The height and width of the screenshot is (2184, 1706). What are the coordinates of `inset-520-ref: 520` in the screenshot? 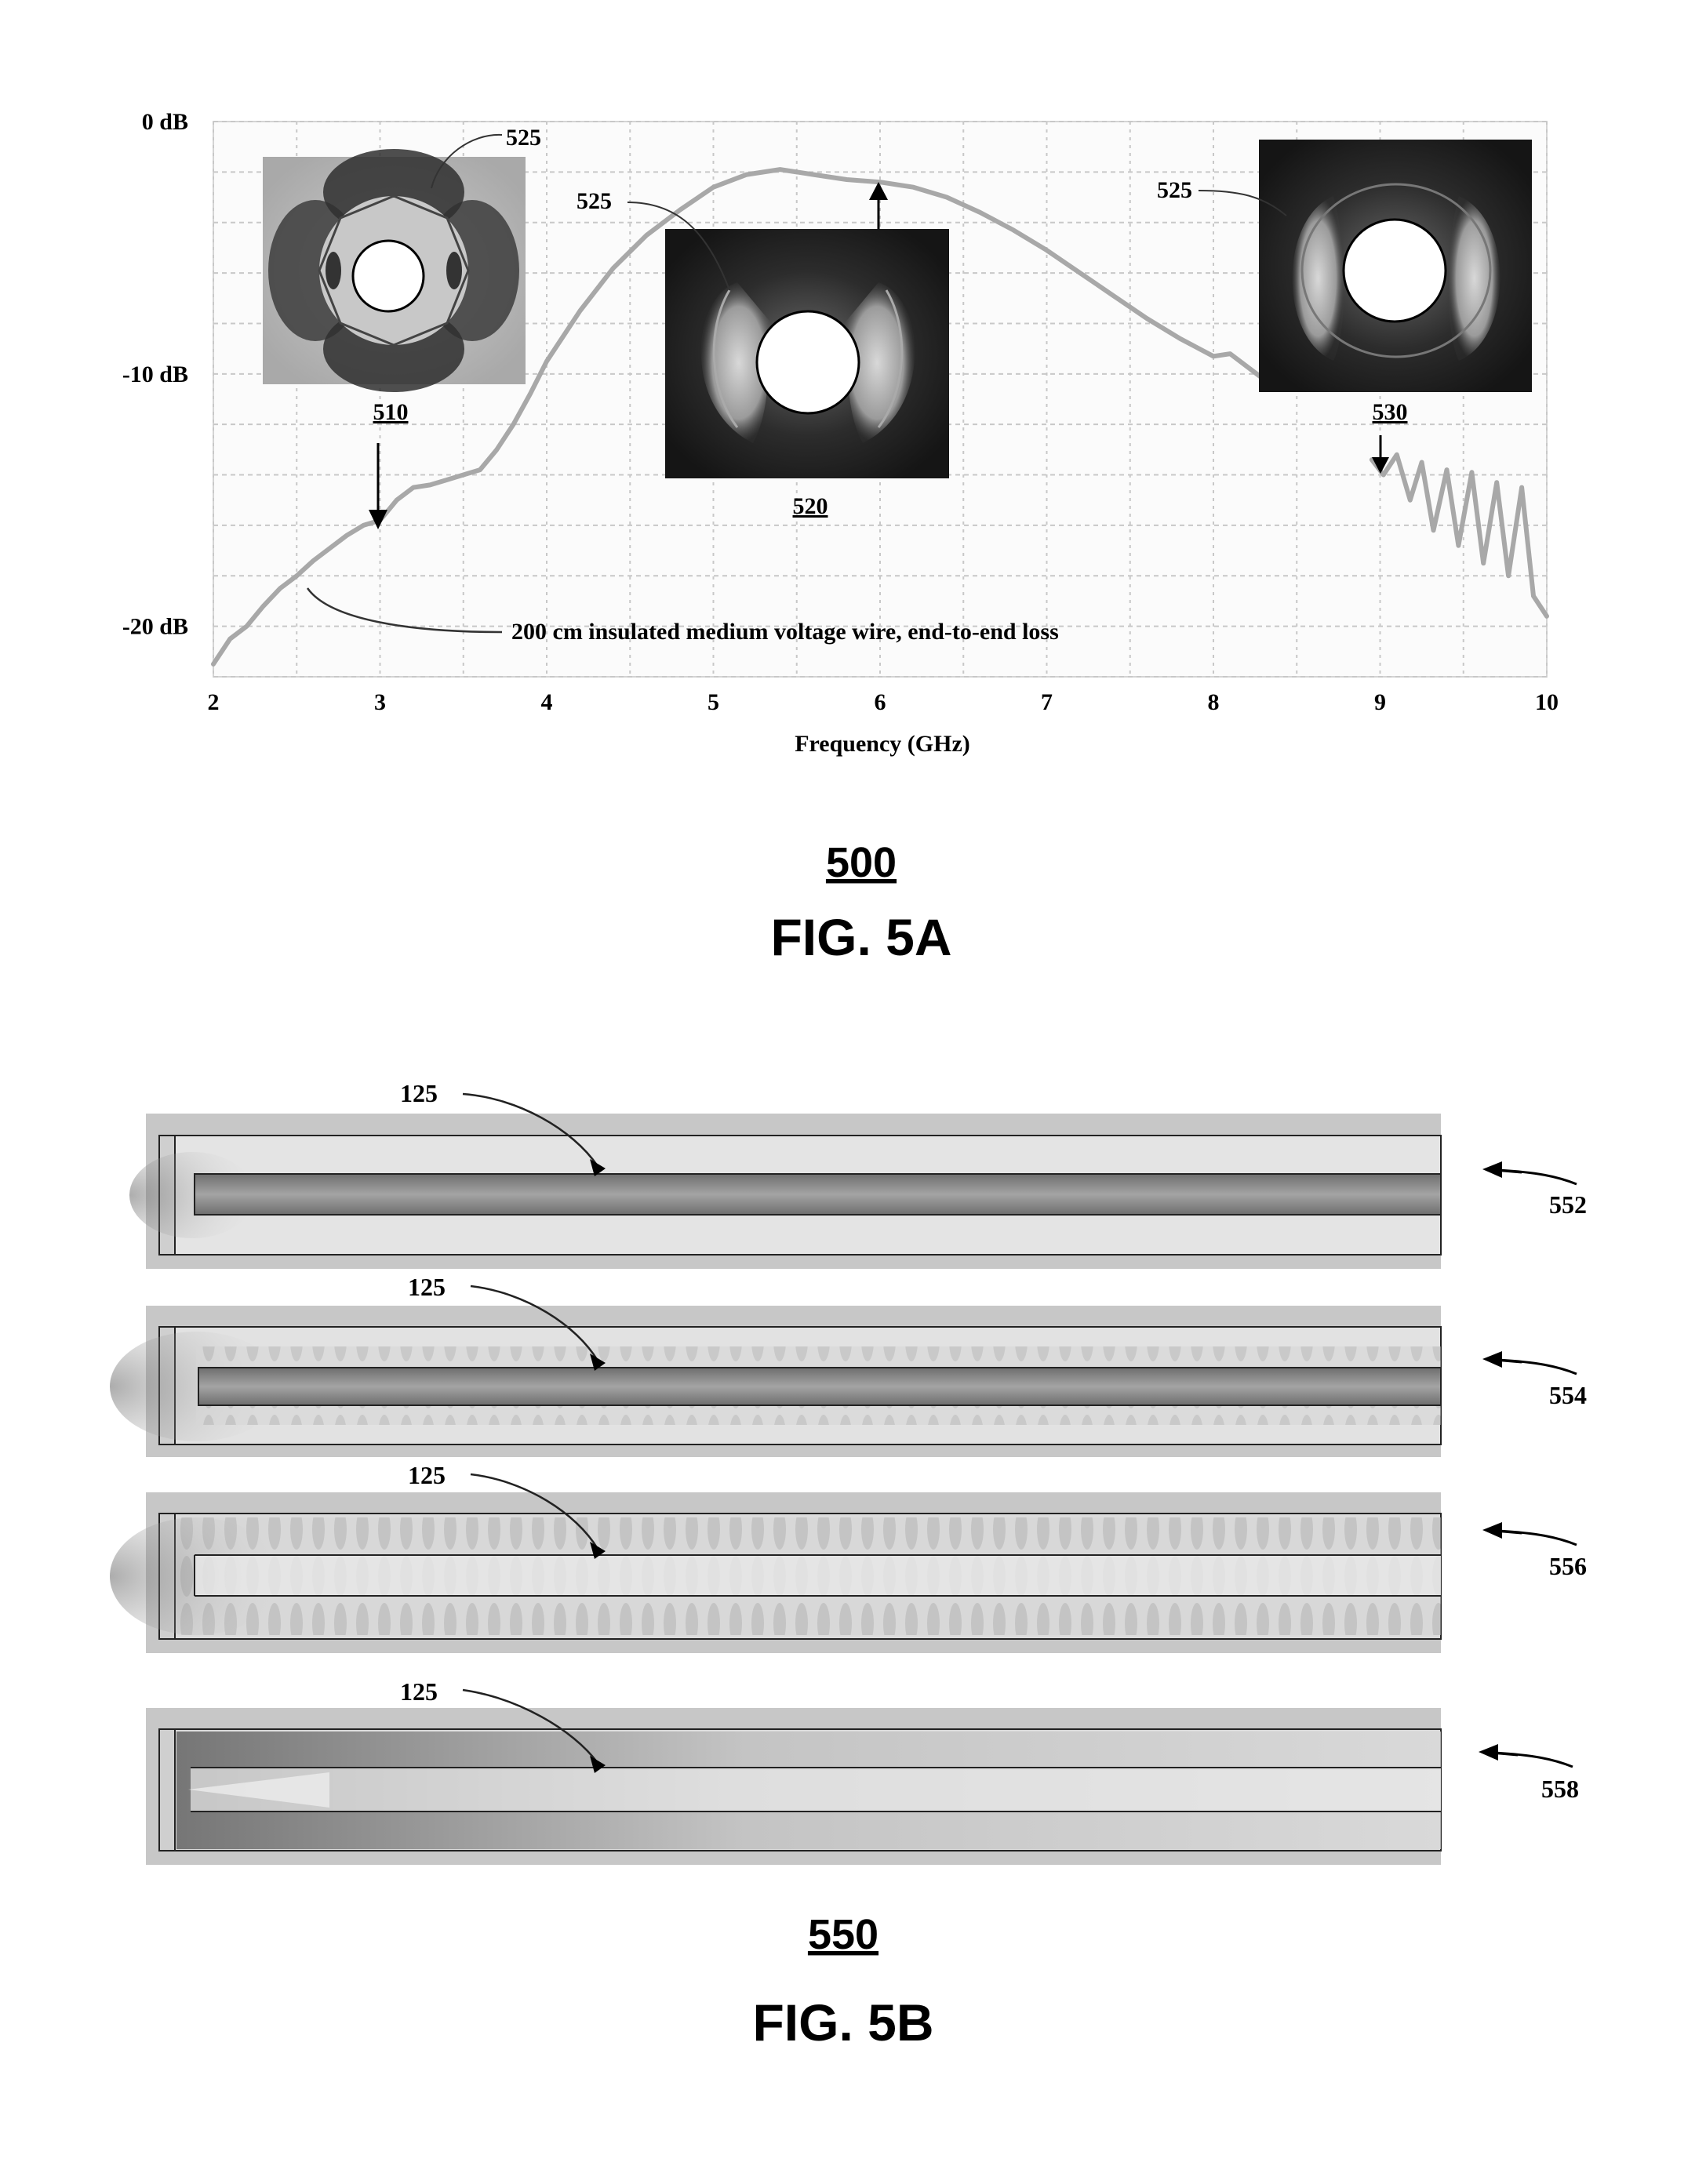 It's located at (810, 506).